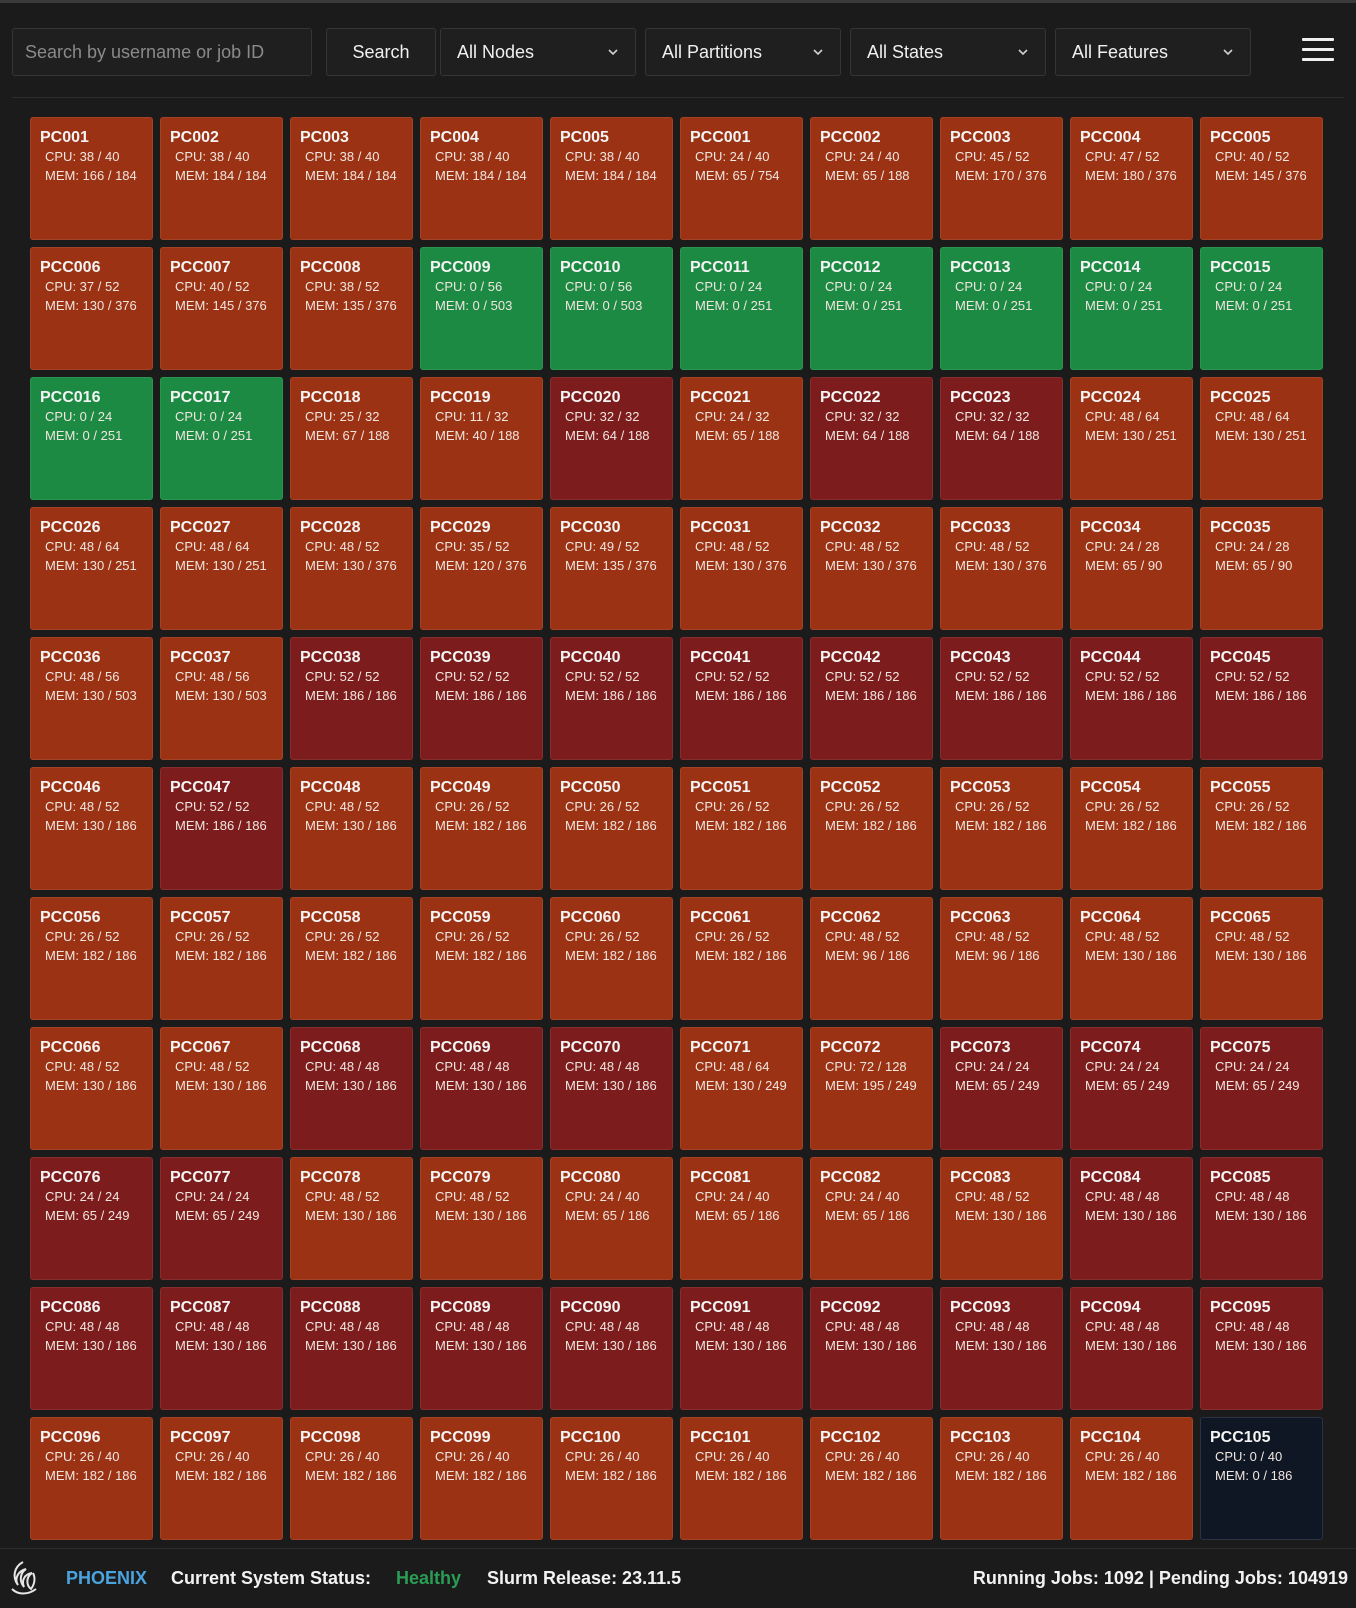 The image size is (1356, 1608). What do you see at coordinates (351, 1348) in the screenshot?
I see `node-tile: PCC088 CPU: 48 / 48 MEM: 130 / 186` at bounding box center [351, 1348].